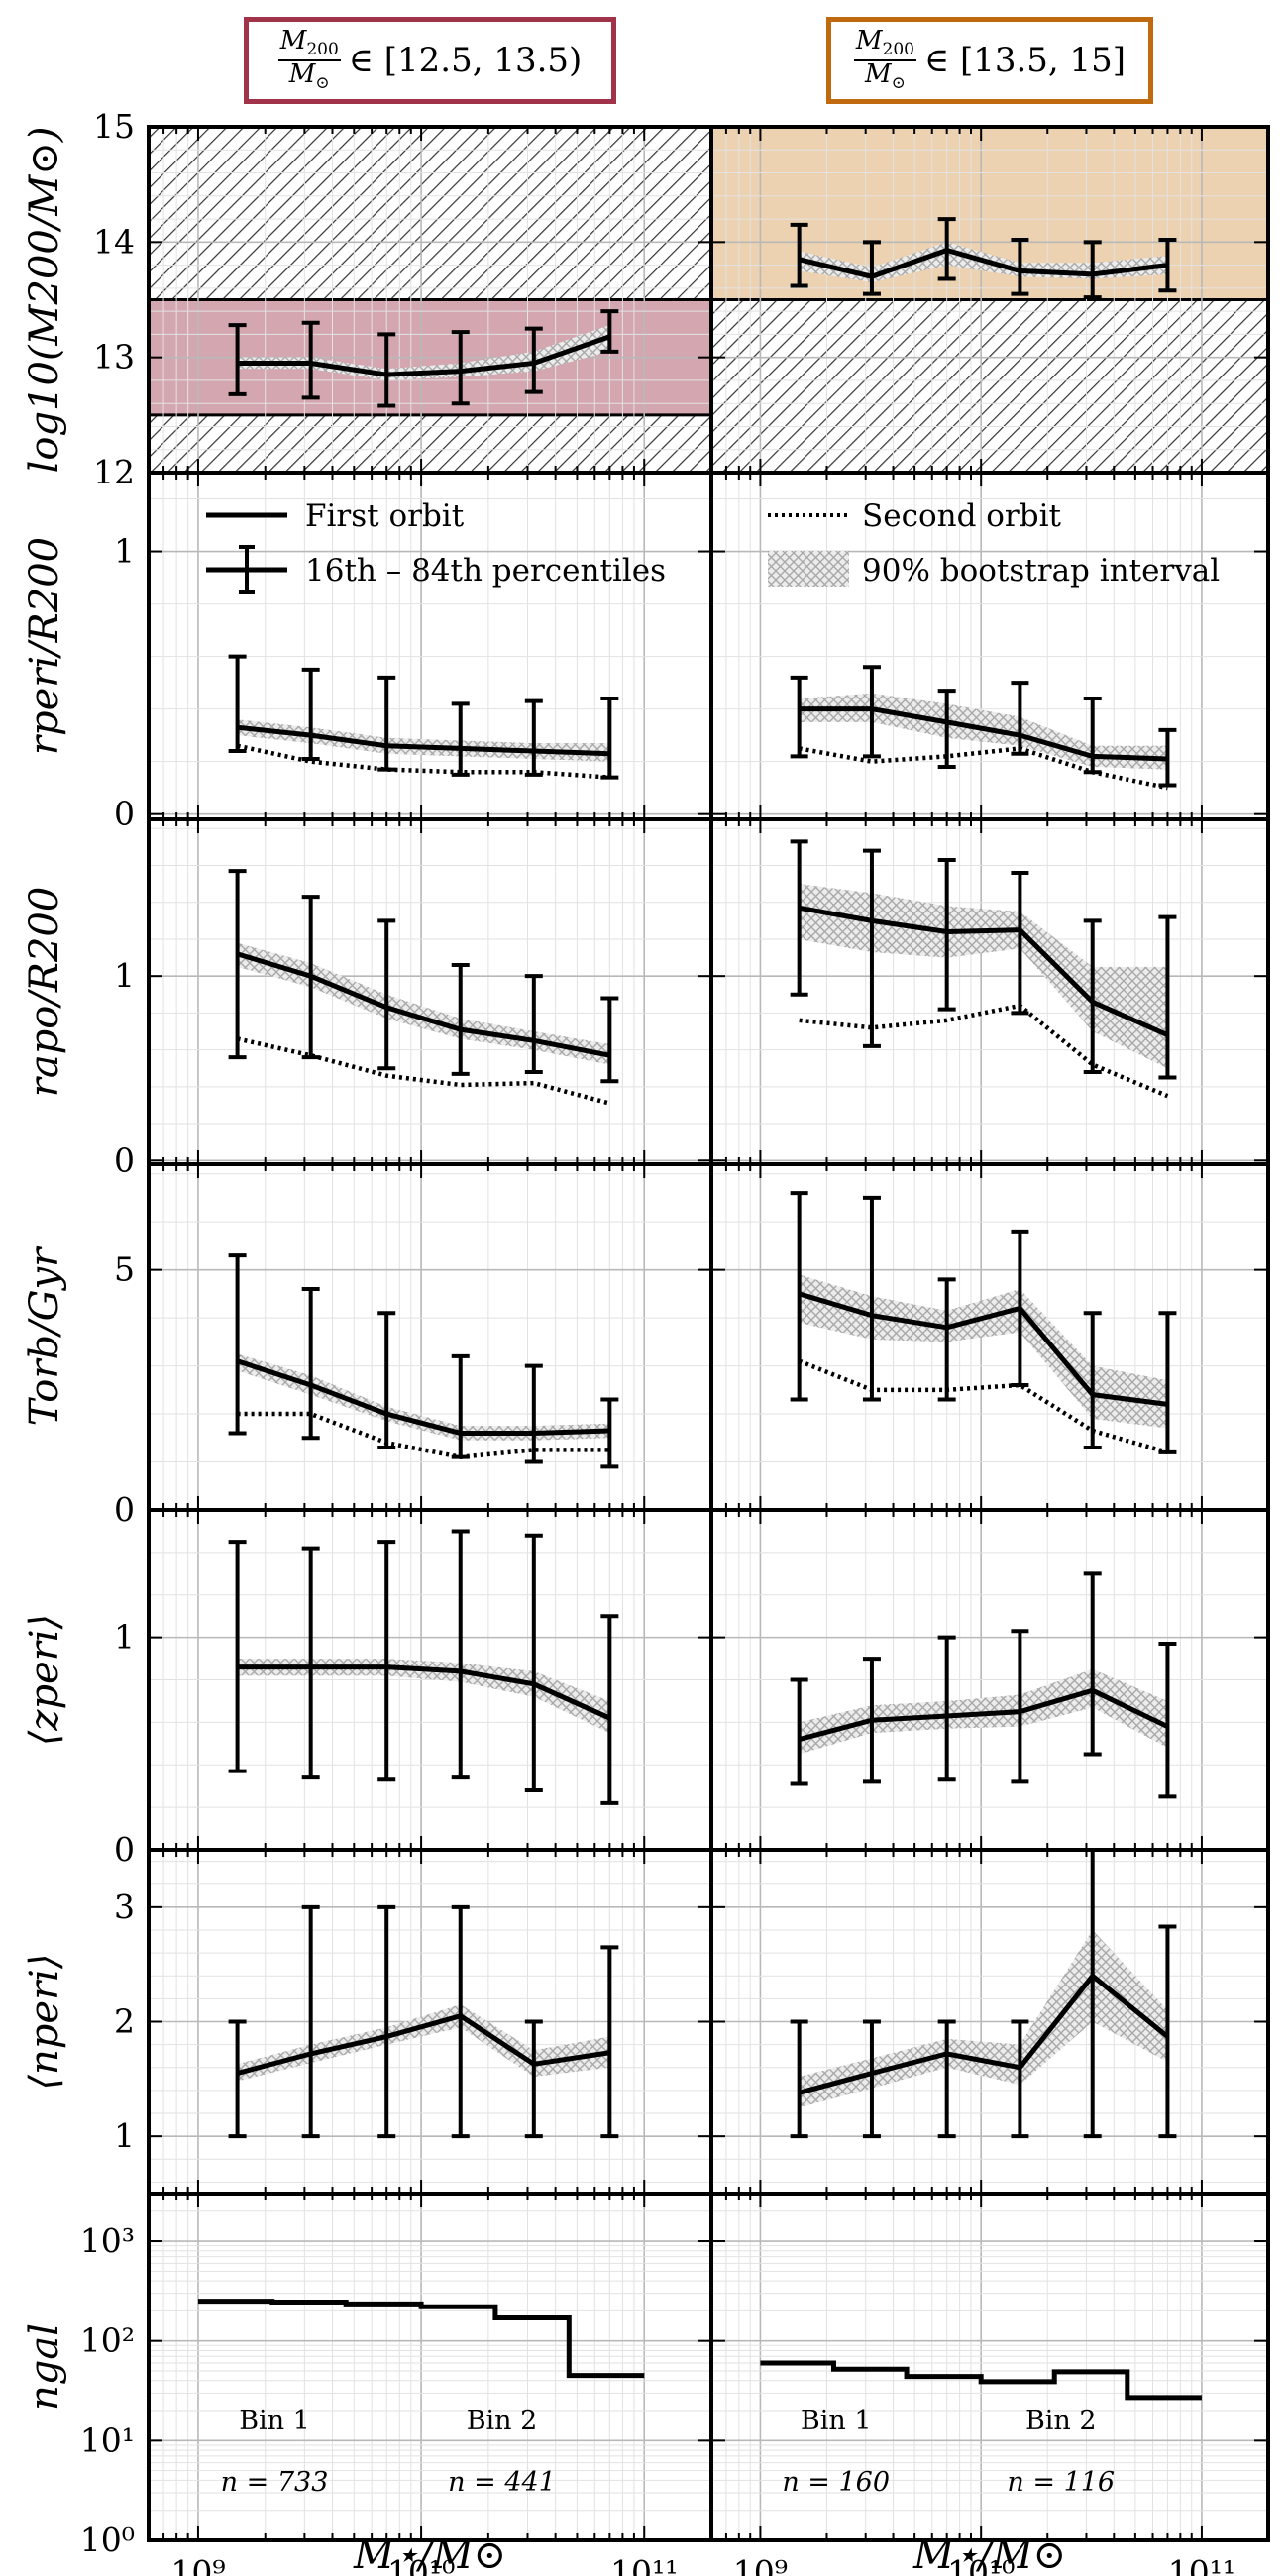 This screenshot has height=2576, width=1288. Describe the element at coordinates (430, 443) in the screenshot. I see `mhalo-left-excluded-hatch-bottom` at that location.